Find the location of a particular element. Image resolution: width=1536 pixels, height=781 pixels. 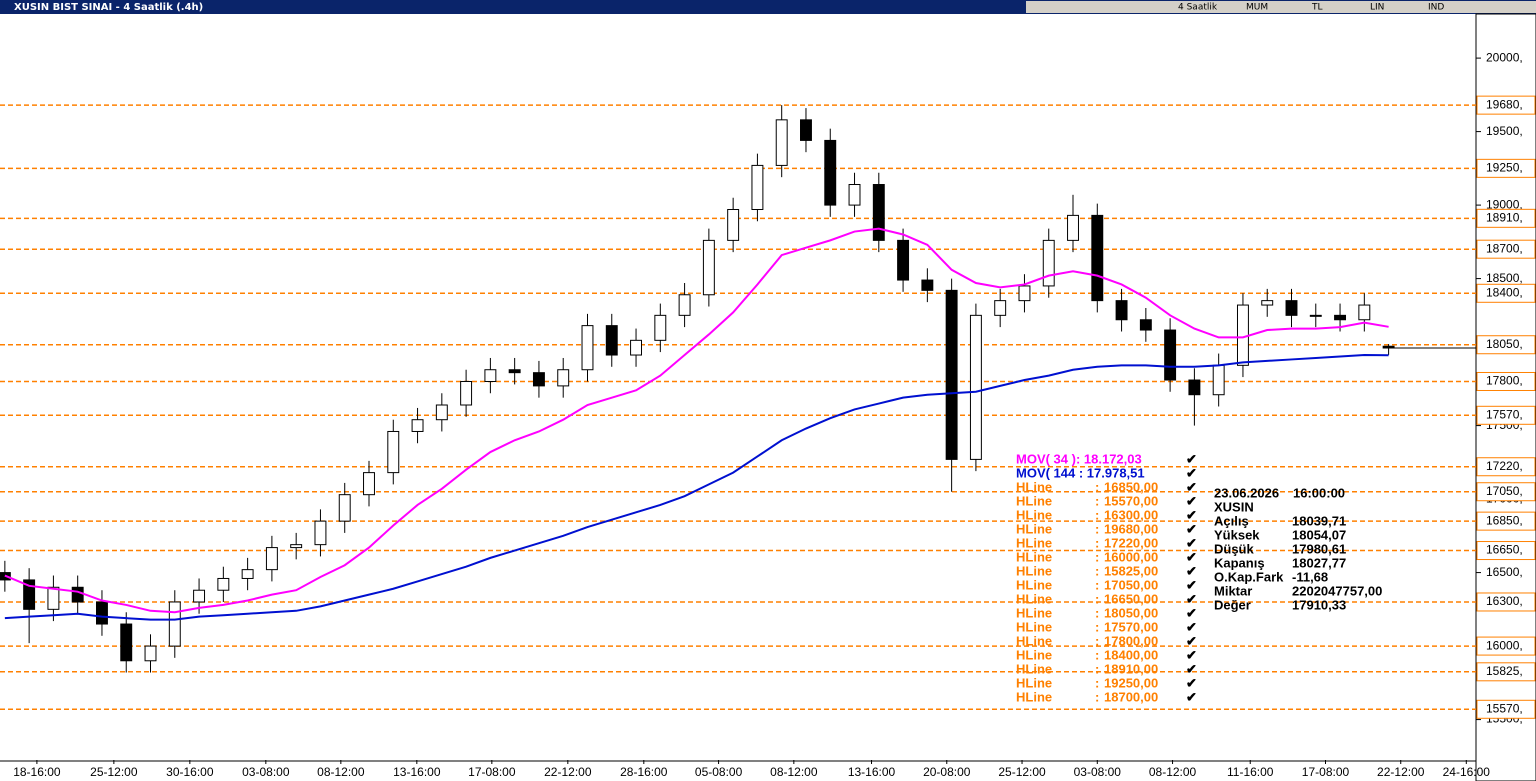

toolbar-item: 4 Saatlik is located at coordinates (1198, 8).